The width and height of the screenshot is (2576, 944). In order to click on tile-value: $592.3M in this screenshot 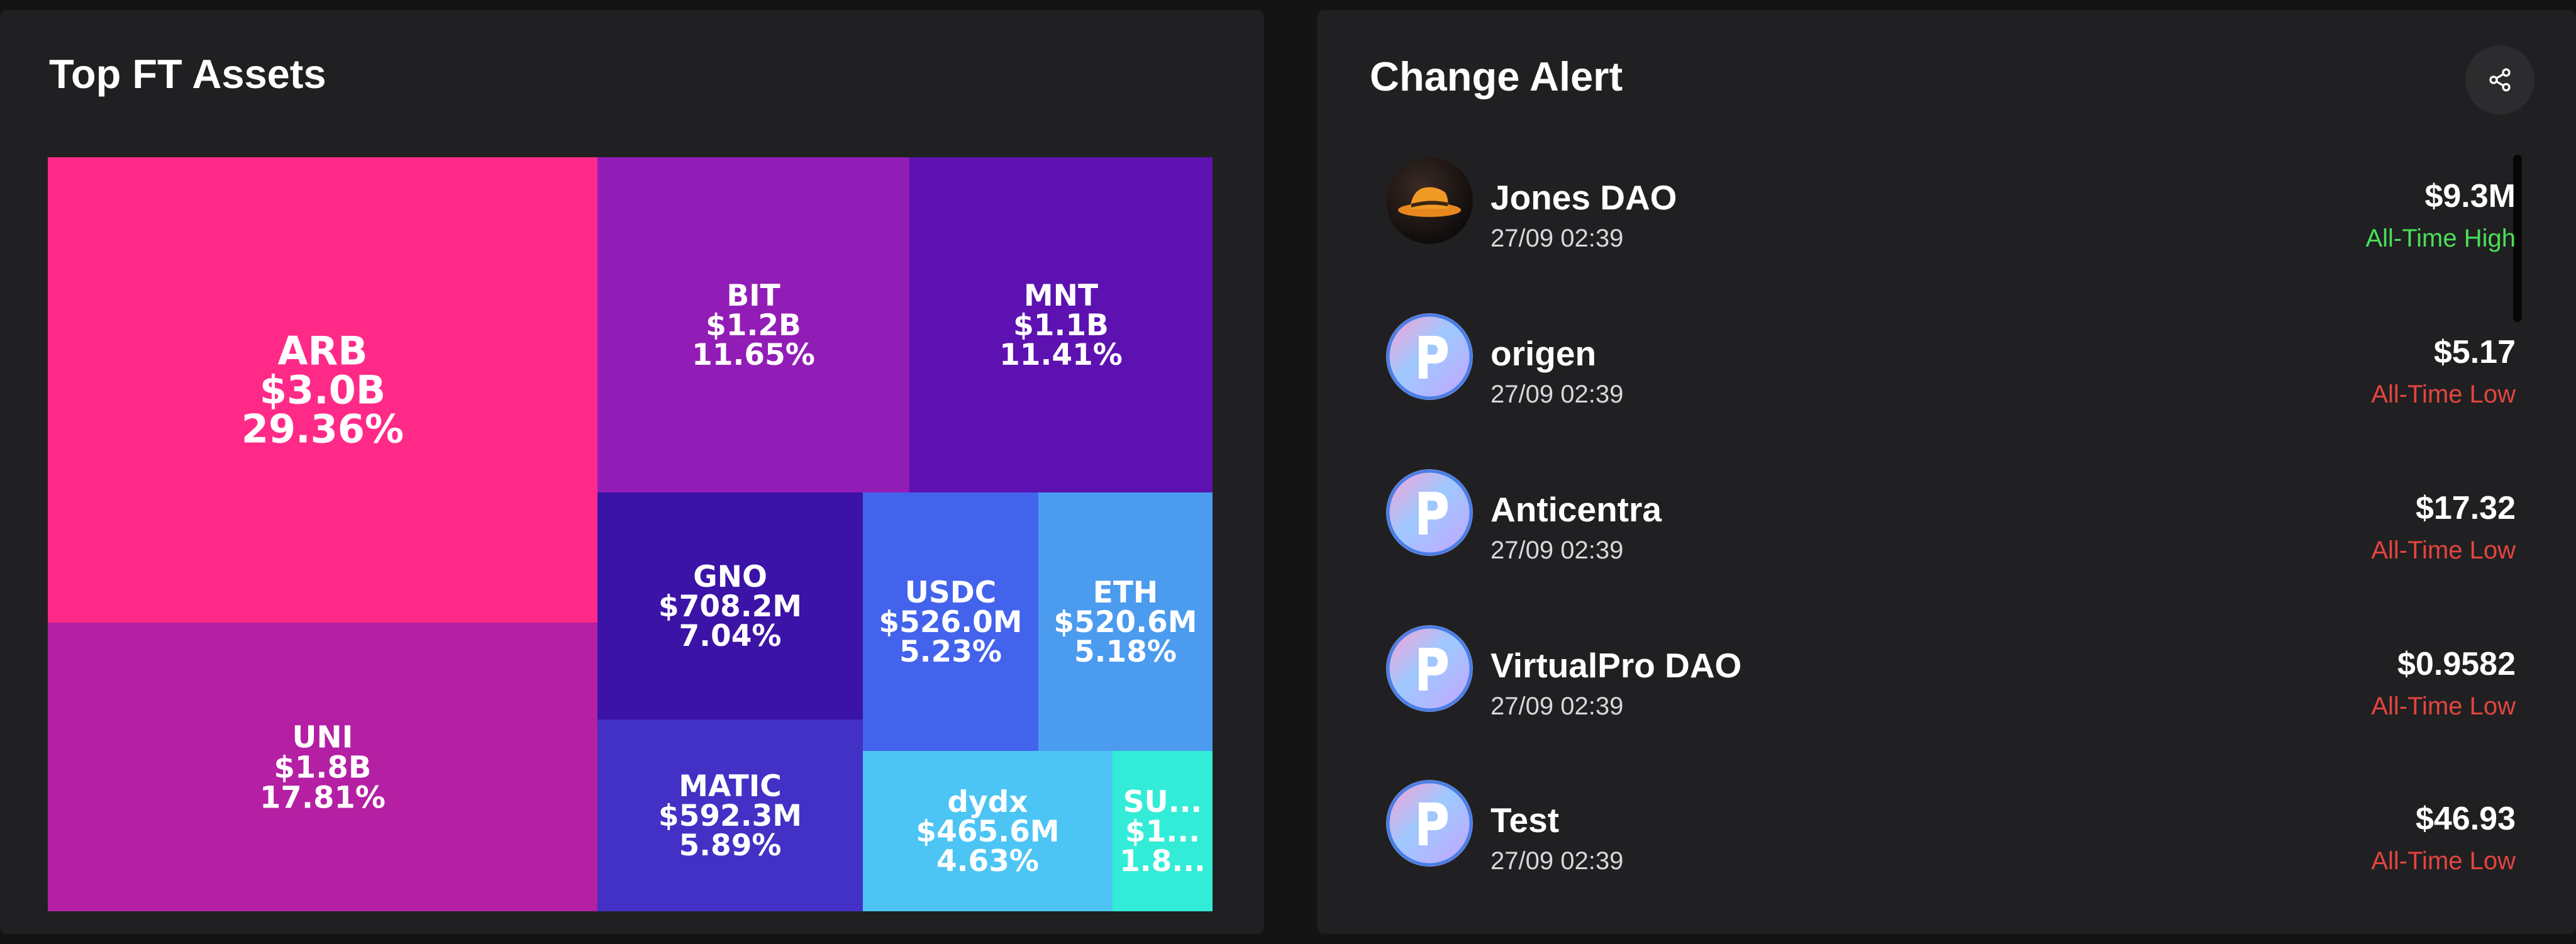, I will do `click(730, 816)`.